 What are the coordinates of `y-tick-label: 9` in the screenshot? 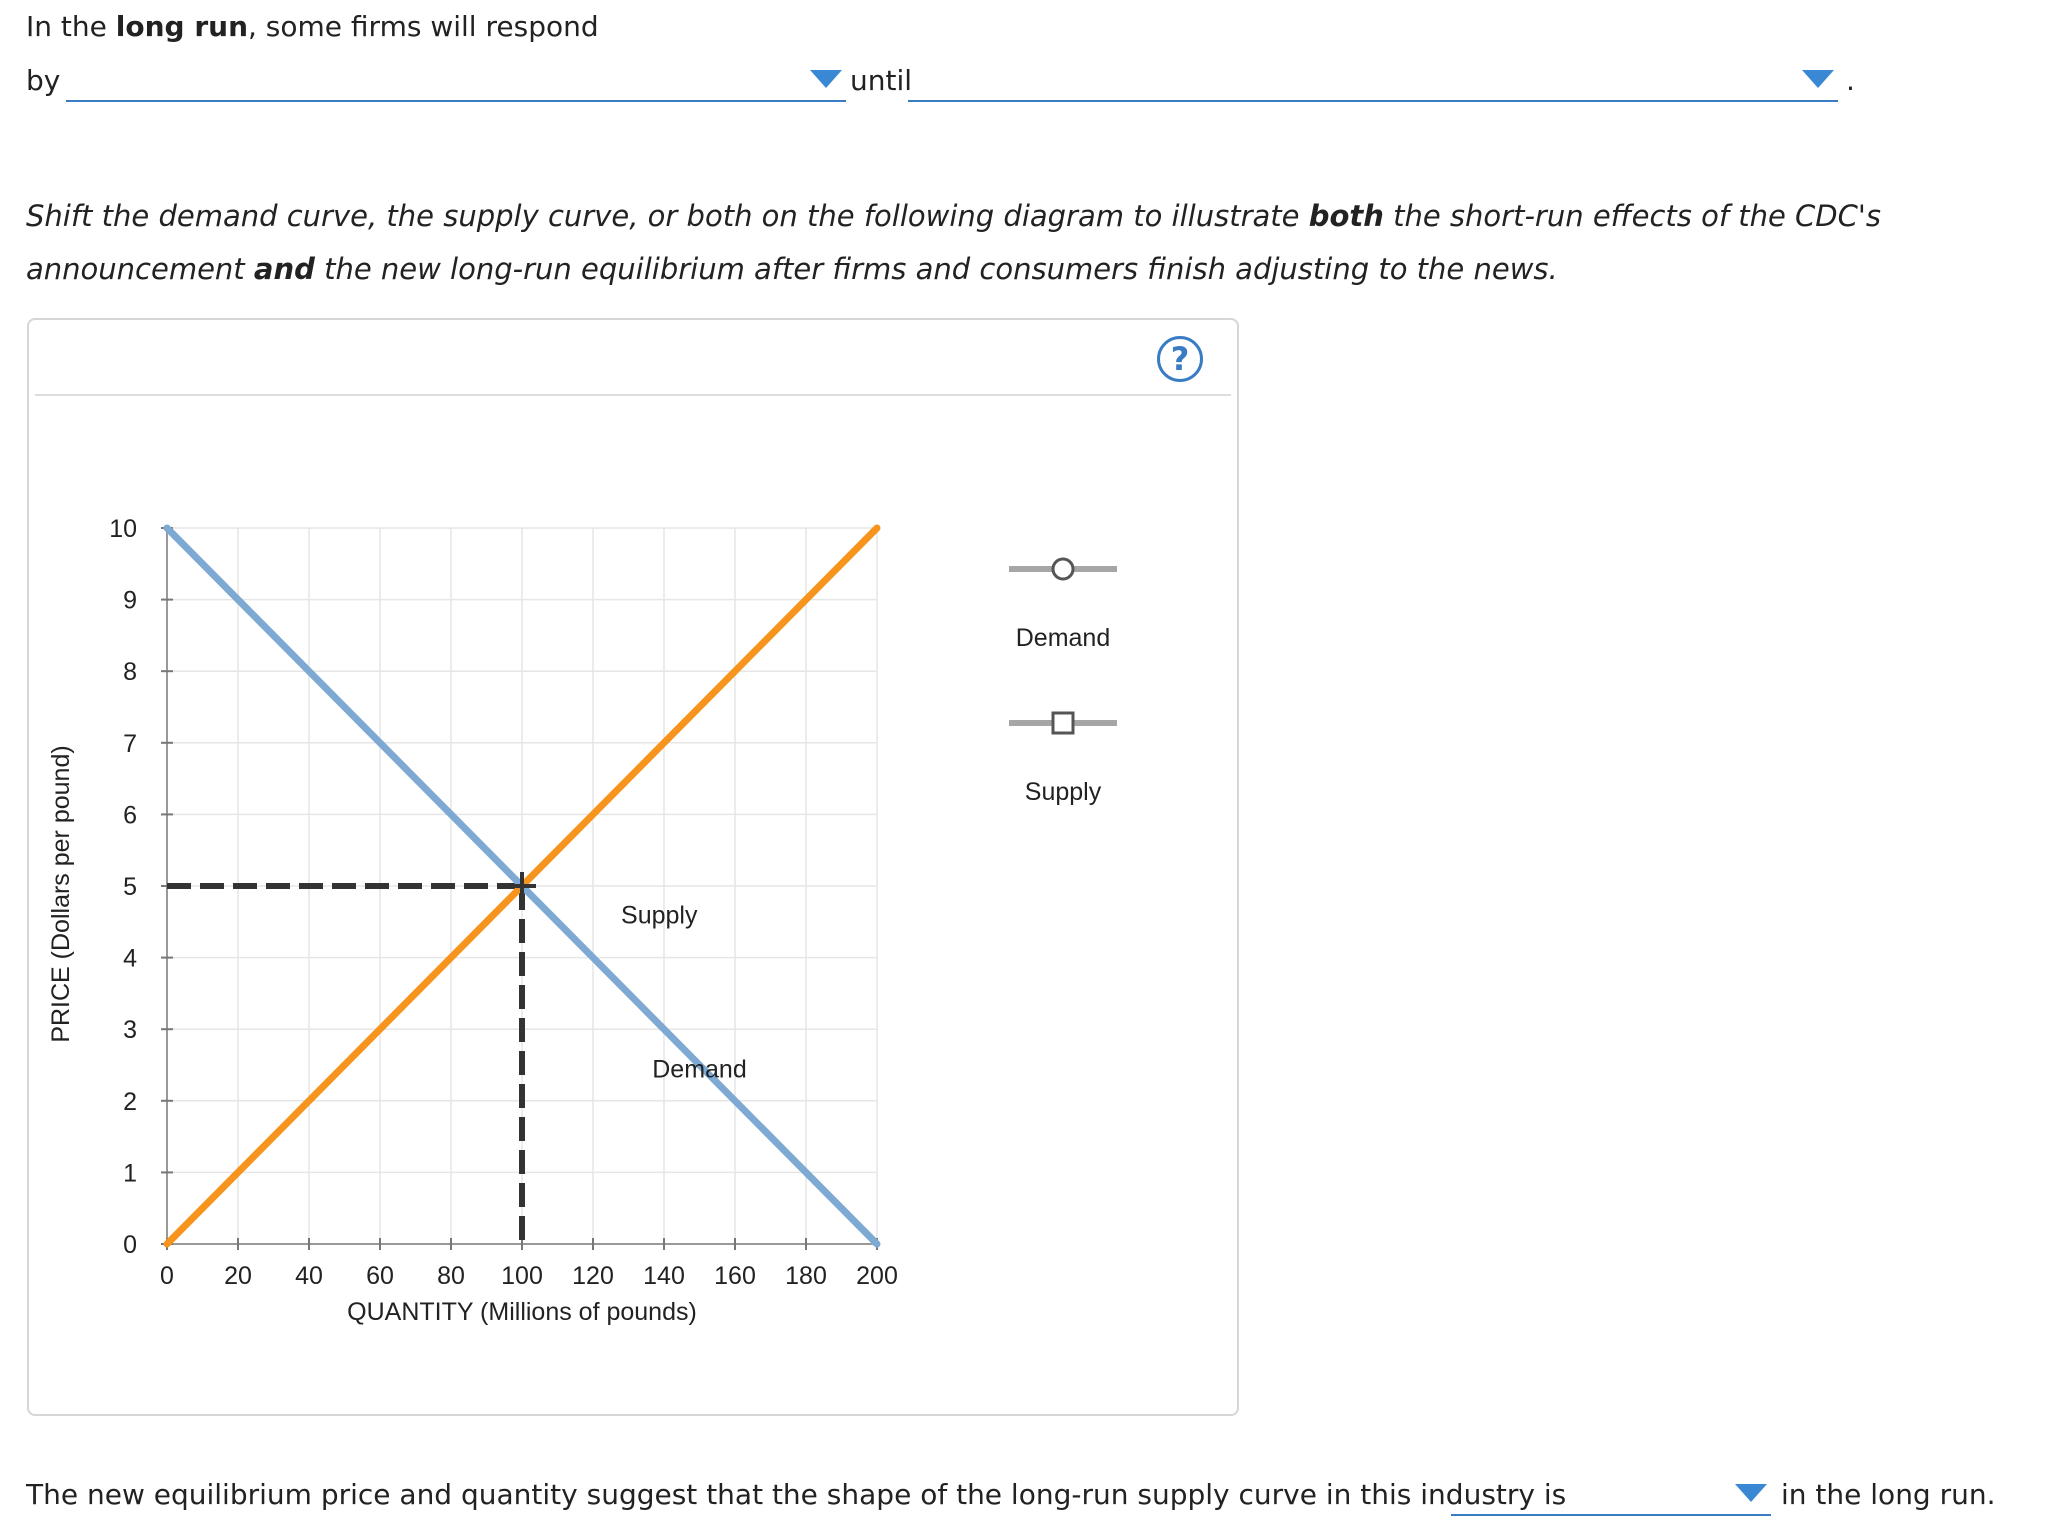 It's located at (130, 601).